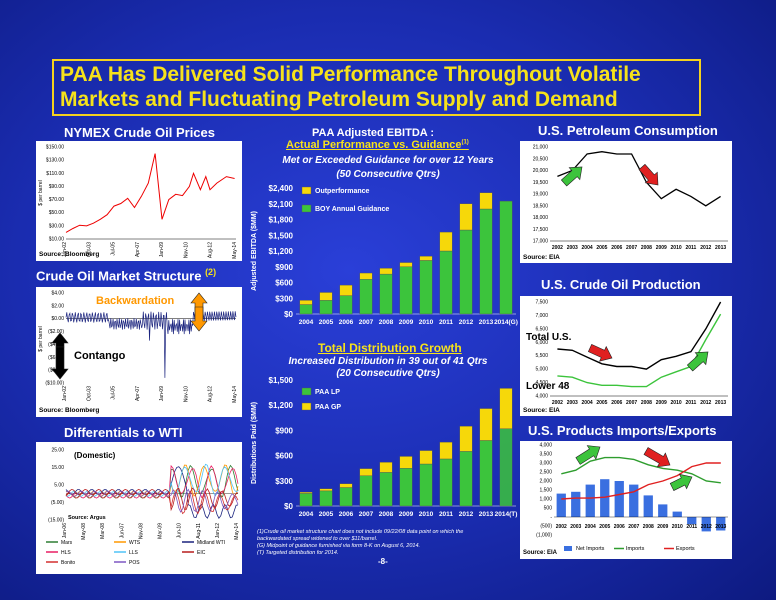 The height and width of the screenshot is (600, 776). I want to click on structure-ytick: ($2.00), so click(56, 332).